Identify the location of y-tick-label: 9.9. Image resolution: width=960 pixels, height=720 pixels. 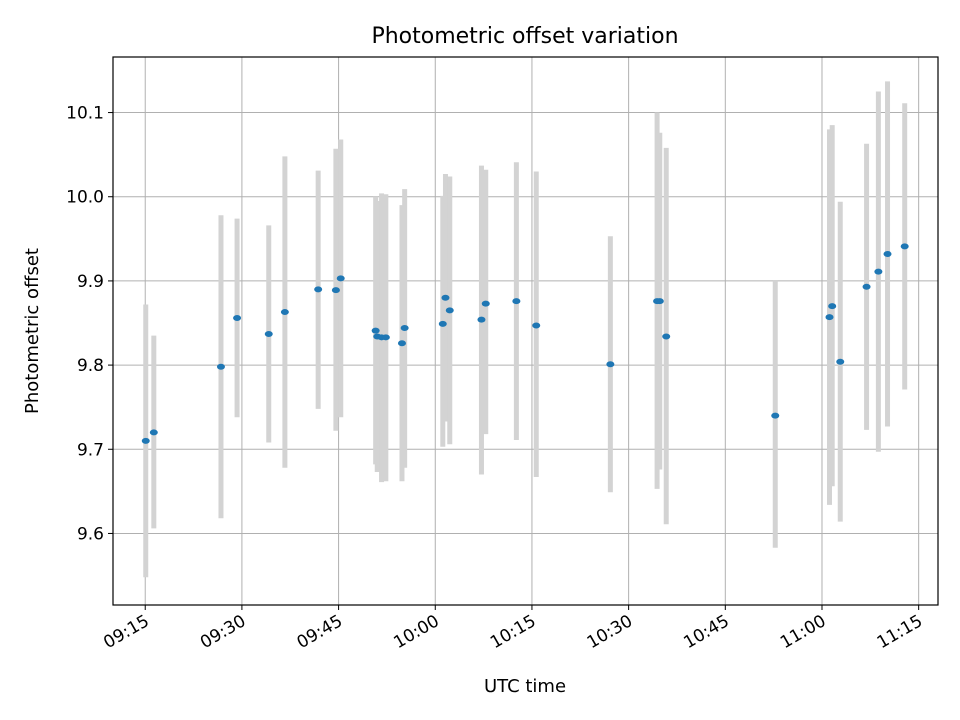
(90, 282).